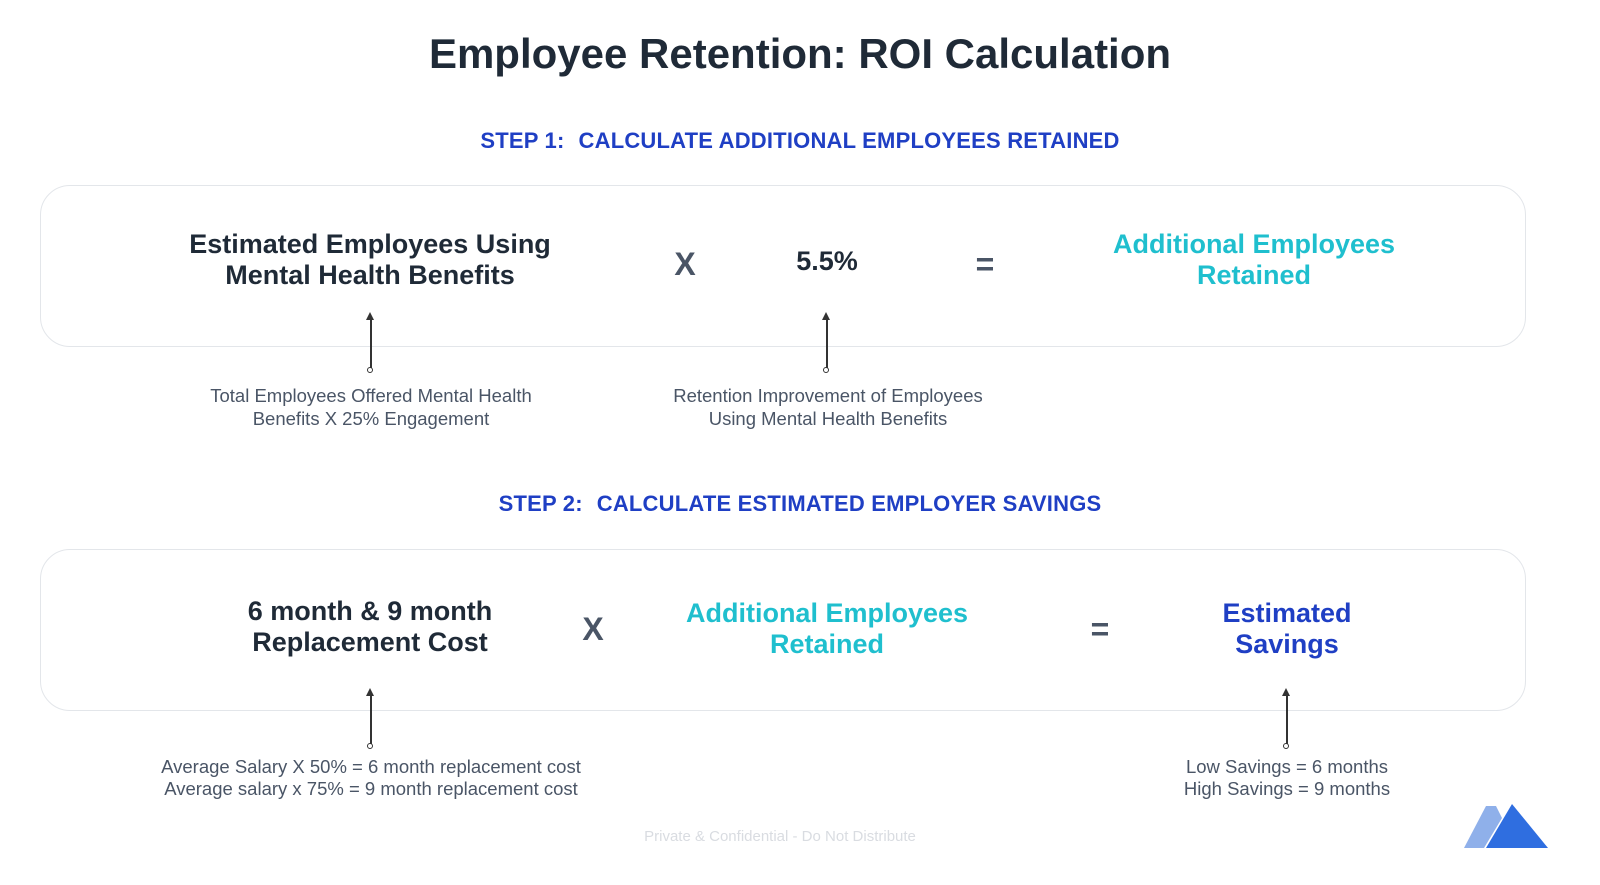 The image size is (1600, 885). I want to click on step2-equals-operator: =, so click(1100, 629).